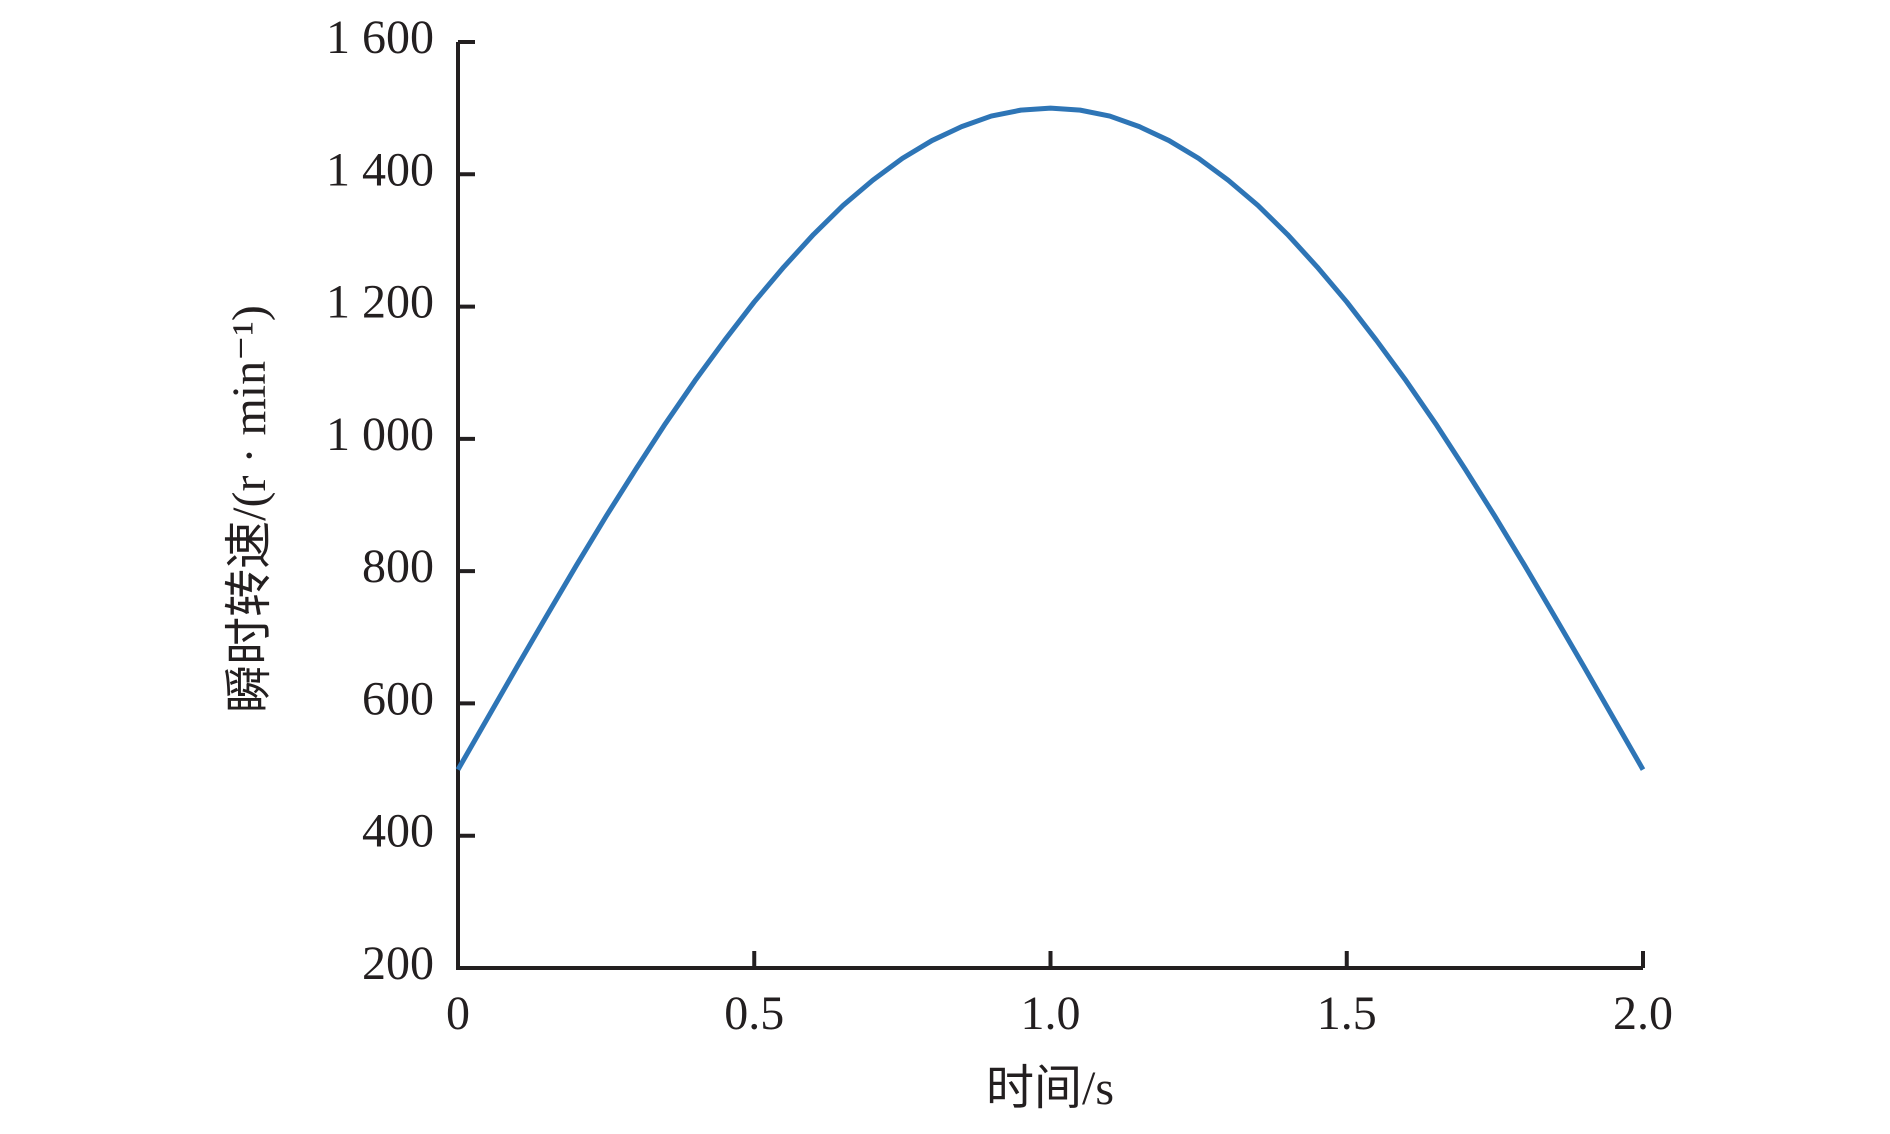  Describe the element at coordinates (380, 302) in the screenshot. I see `y-tick-label: 1 200` at that location.